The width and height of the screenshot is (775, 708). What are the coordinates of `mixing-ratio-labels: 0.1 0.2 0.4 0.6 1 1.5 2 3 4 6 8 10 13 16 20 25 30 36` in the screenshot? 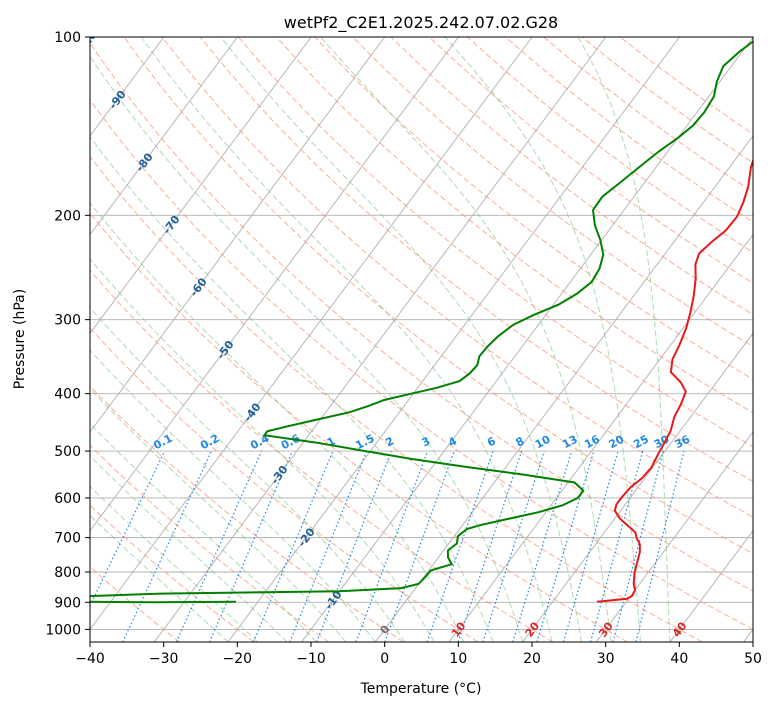 It's located at (421, 442).